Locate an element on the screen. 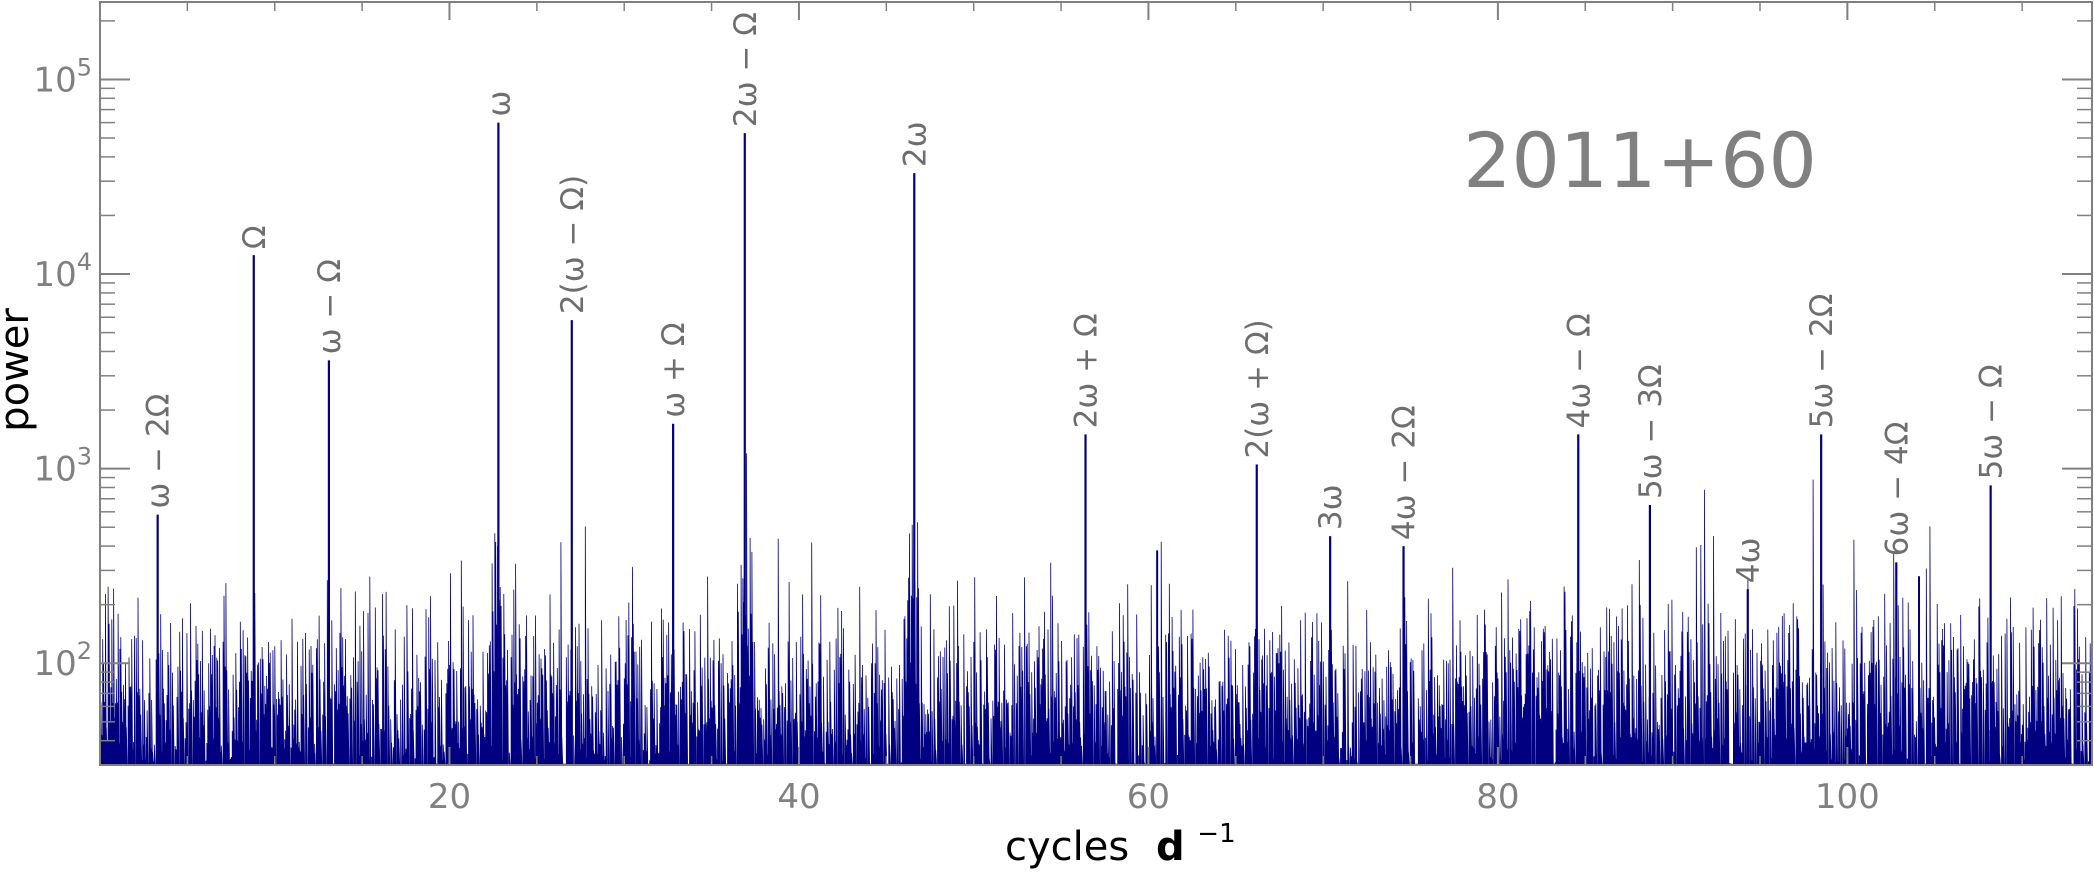  x-axis-label-exponent: −1 is located at coordinates (1216, 834).